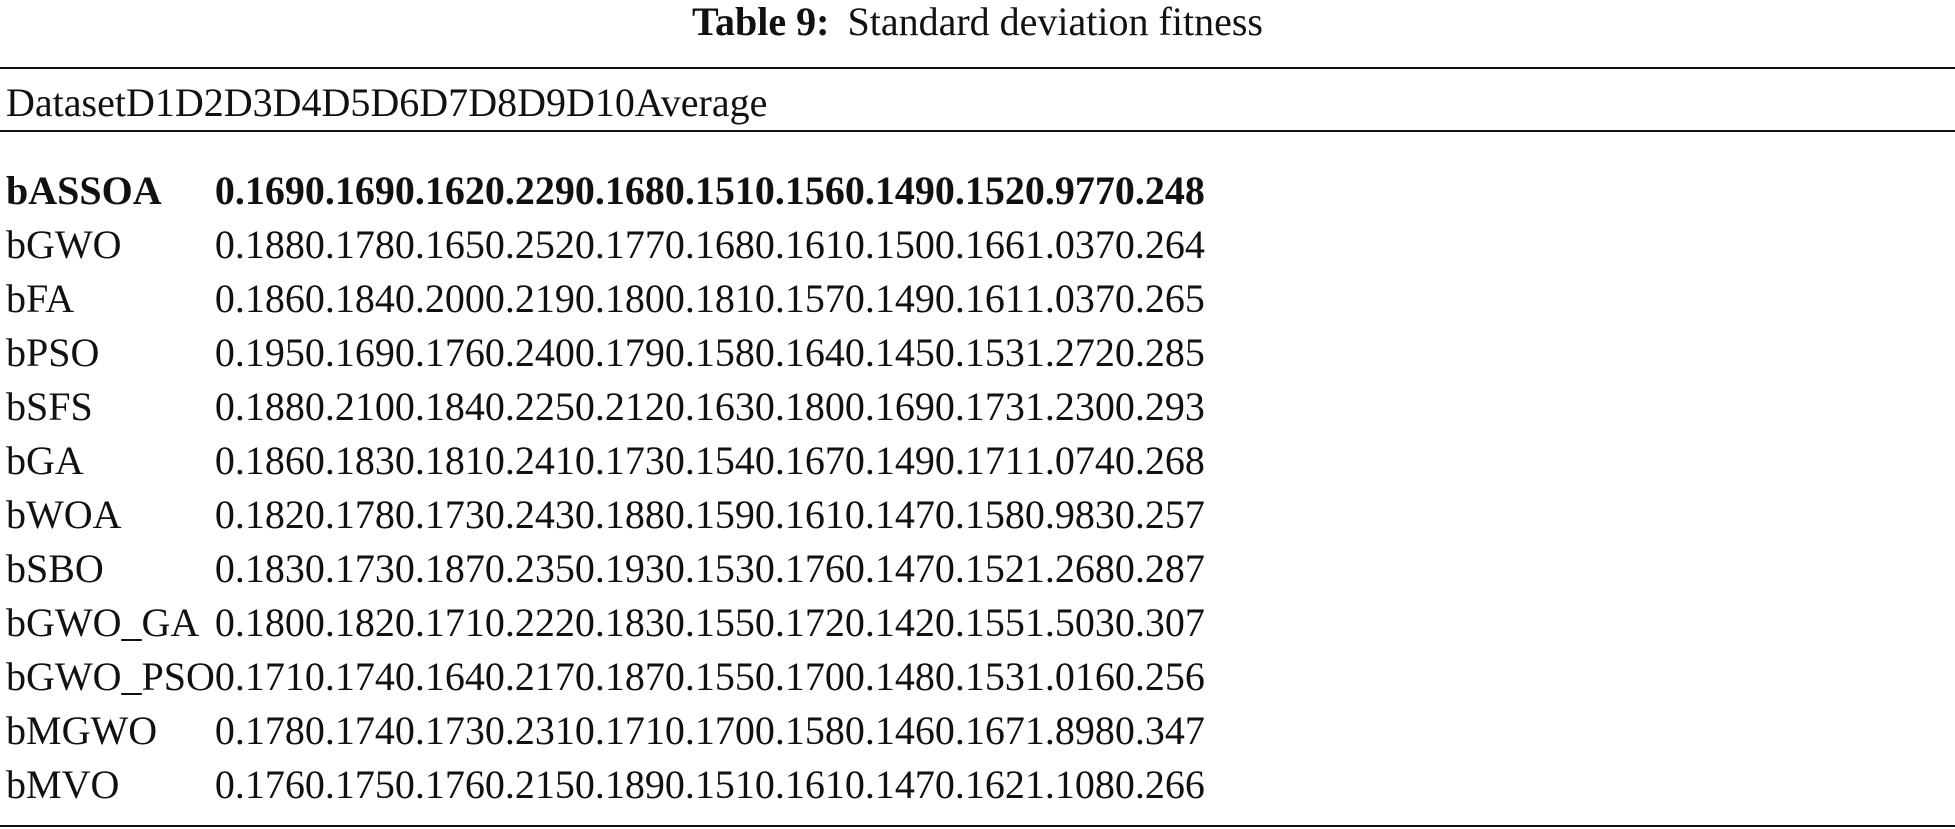  I want to click on column-header-d1: D1, so click(150, 102).